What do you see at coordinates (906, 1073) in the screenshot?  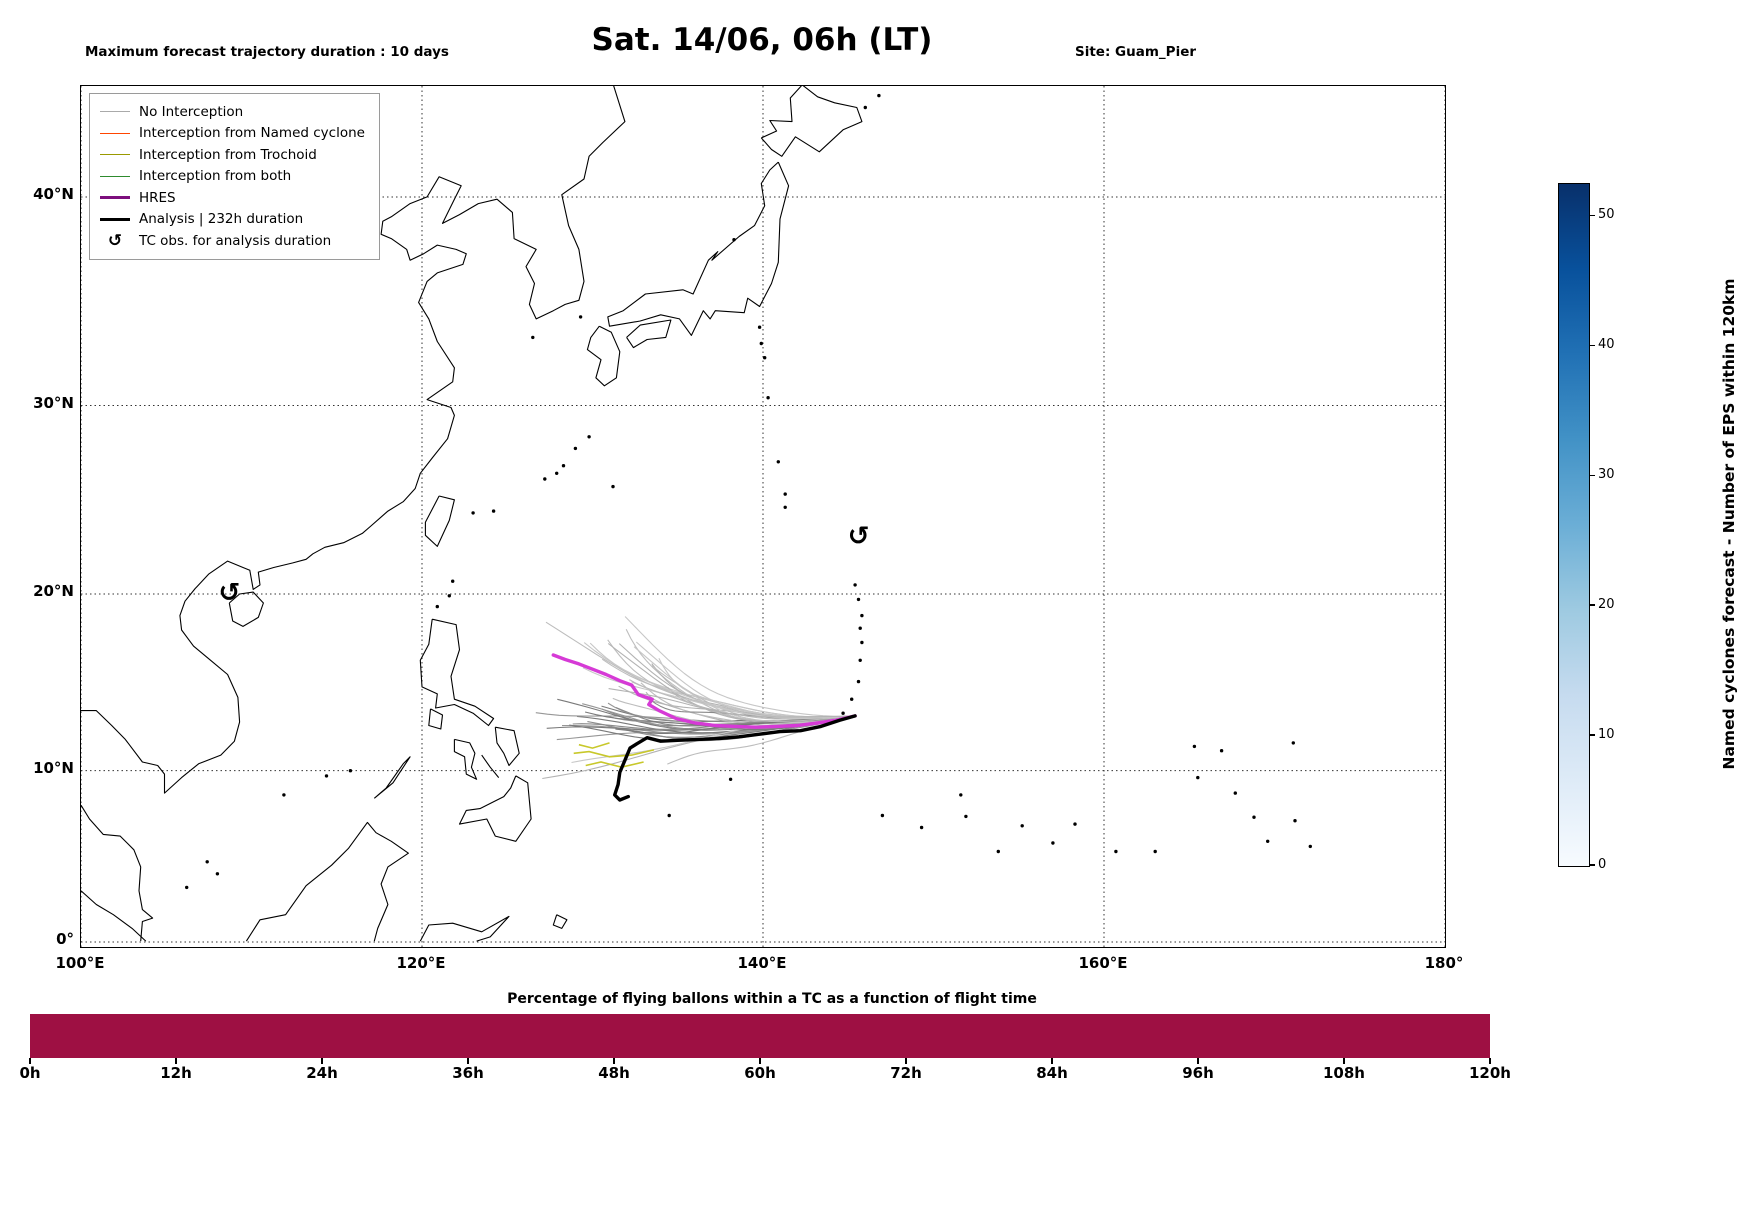 I see `bottom-tick-label: 72h` at bounding box center [906, 1073].